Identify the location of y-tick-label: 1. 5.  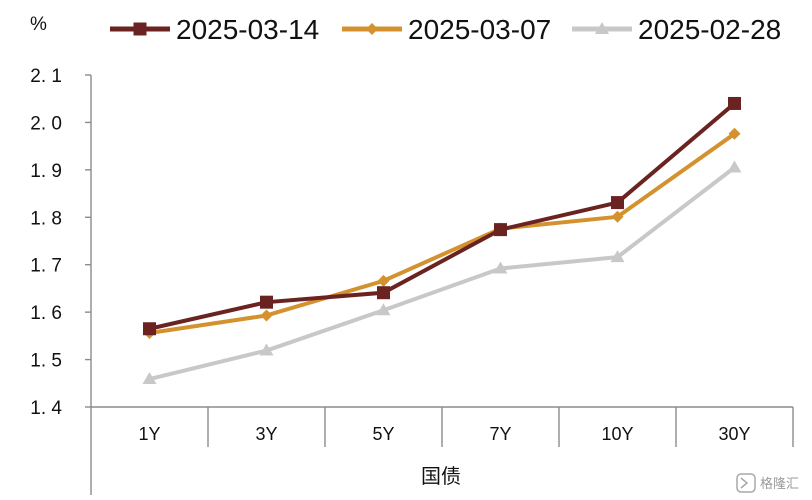
(46, 361).